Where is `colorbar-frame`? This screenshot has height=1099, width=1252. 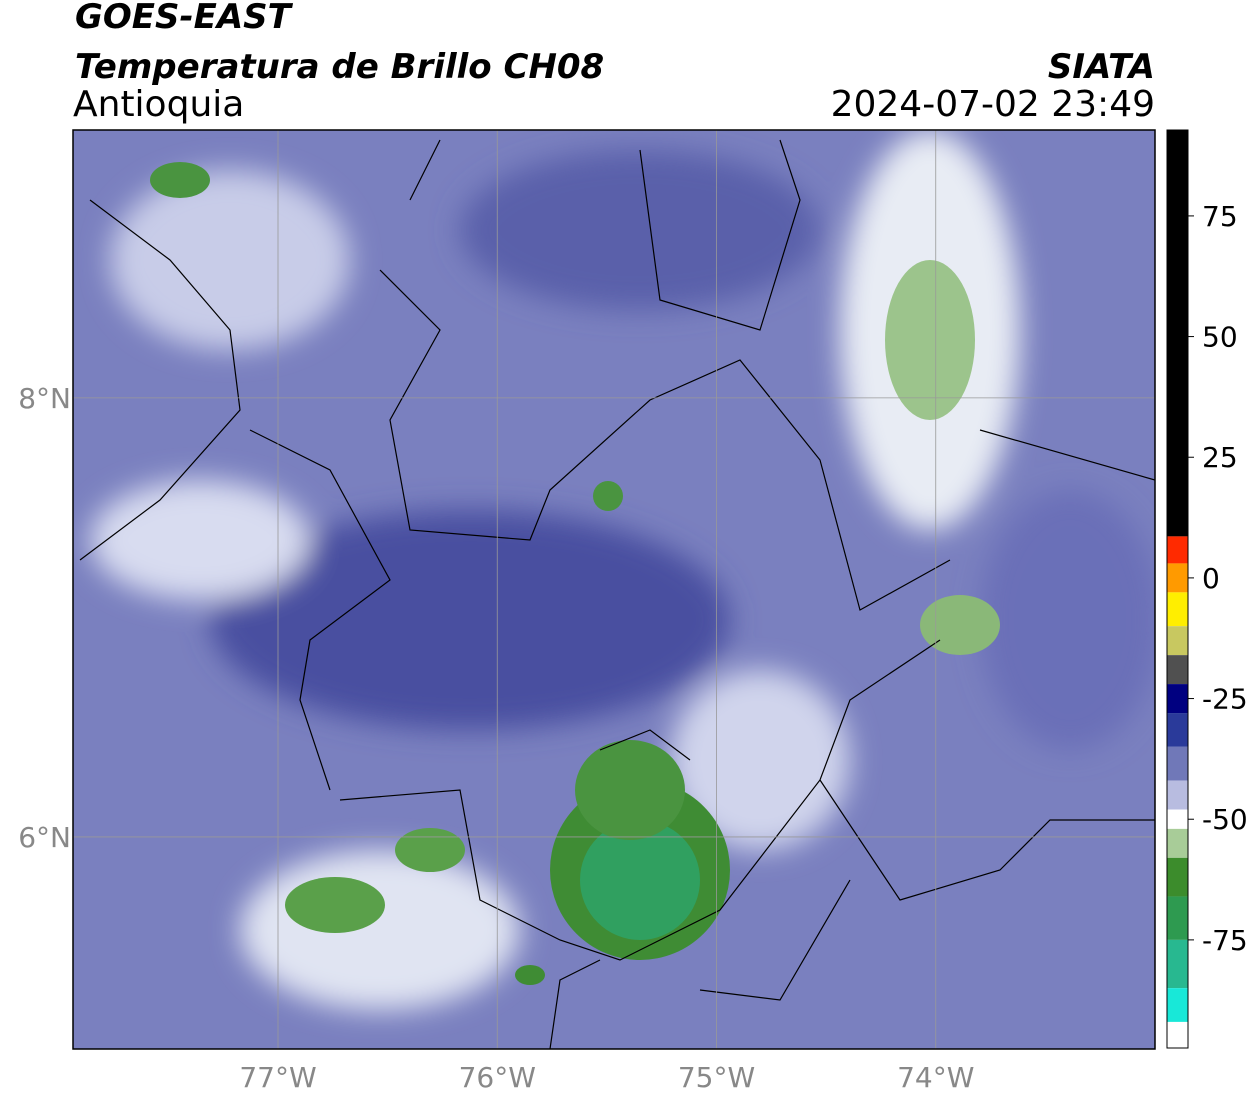 colorbar-frame is located at coordinates (1177, 589).